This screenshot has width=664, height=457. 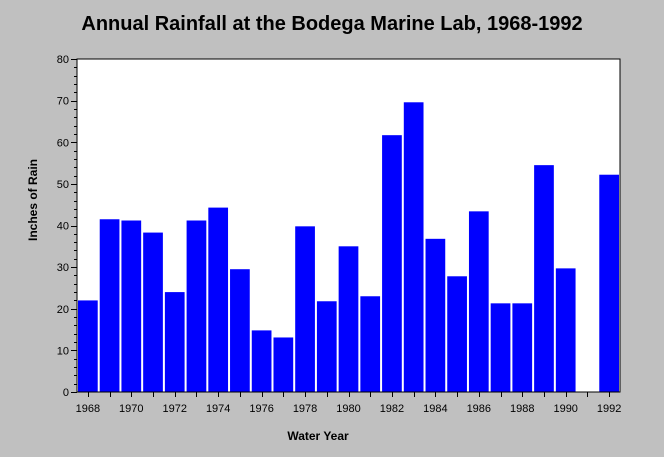 I want to click on bar-1989, so click(x=544, y=278).